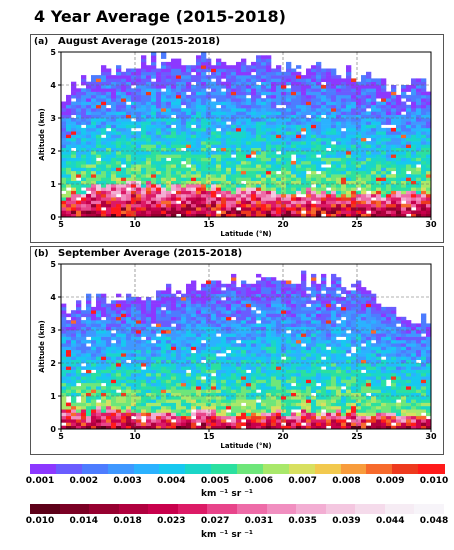  I want to click on panel-a-label: (a), so click(41, 42).